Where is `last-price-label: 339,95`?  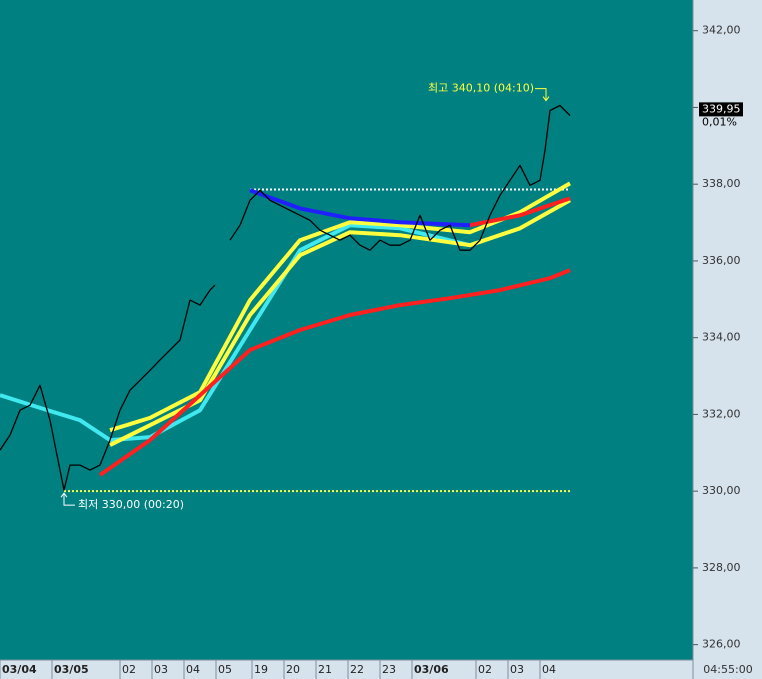 last-price-label: 339,95 is located at coordinates (721, 108).